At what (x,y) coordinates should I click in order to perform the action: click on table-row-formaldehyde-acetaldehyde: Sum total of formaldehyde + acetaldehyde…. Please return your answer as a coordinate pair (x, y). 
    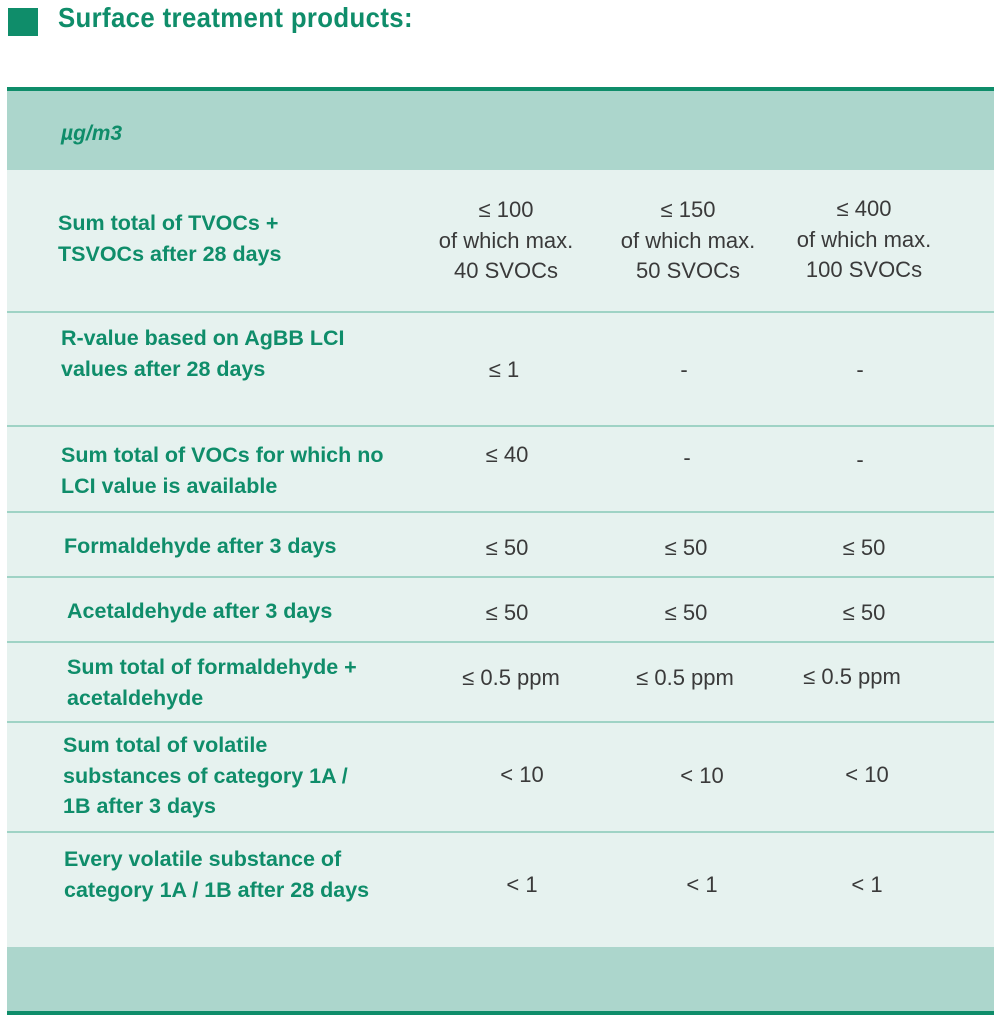
    Looking at the image, I should click on (500, 683).